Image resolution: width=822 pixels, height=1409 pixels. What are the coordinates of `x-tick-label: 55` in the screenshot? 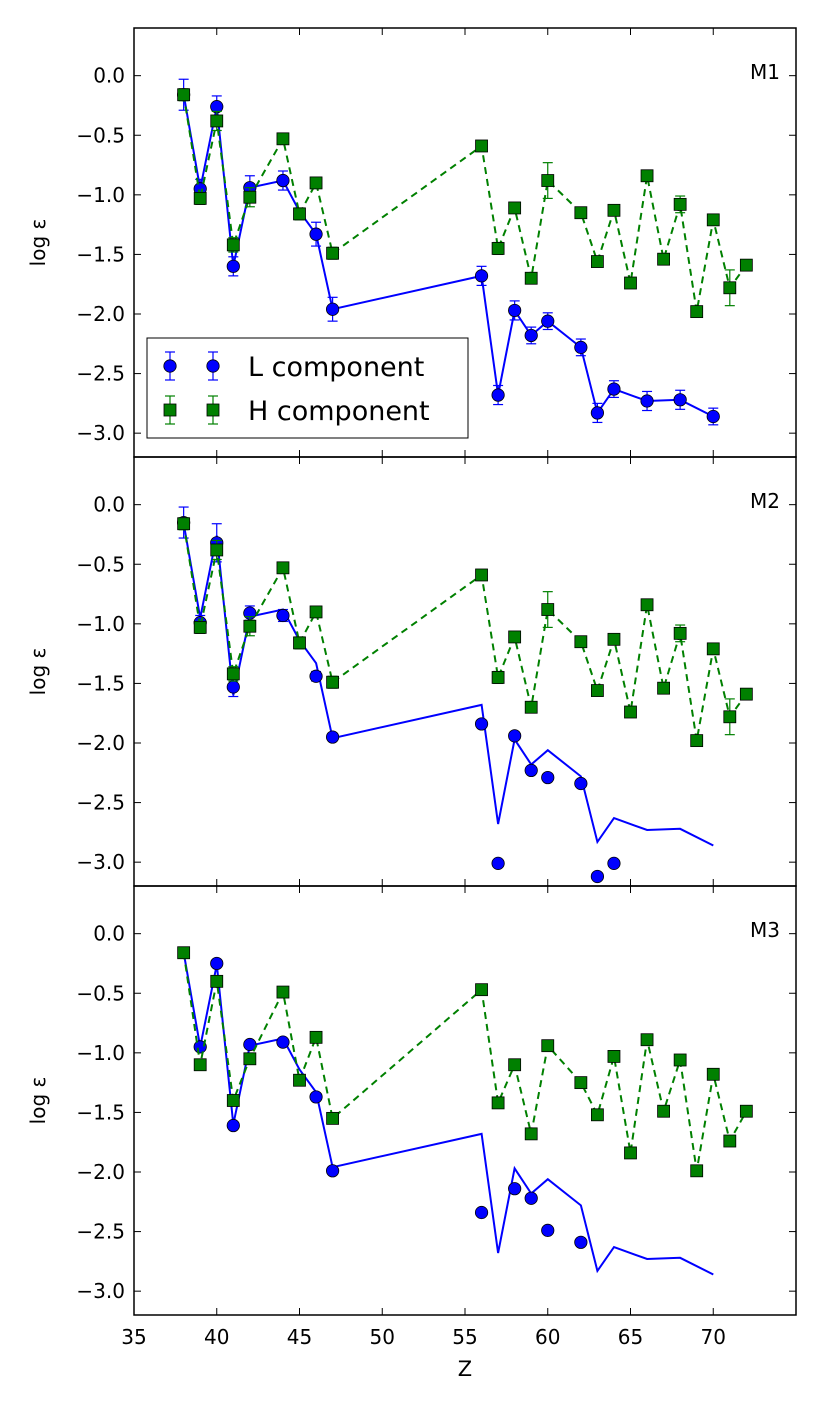 It's located at (464, 1337).